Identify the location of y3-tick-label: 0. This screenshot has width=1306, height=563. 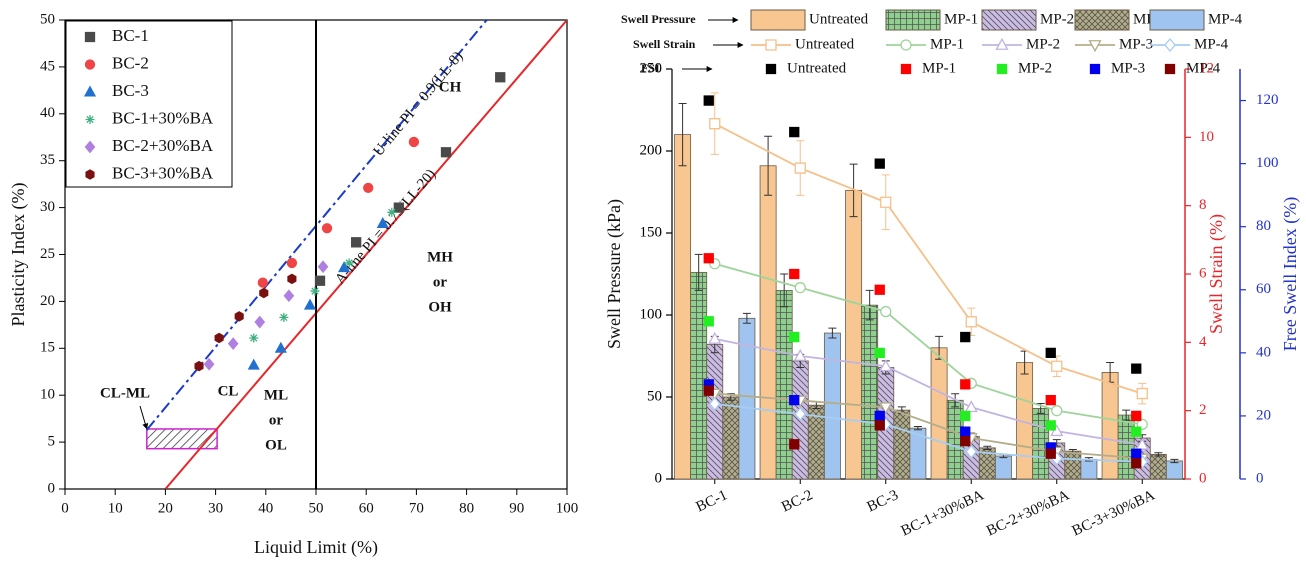
(1260, 478).